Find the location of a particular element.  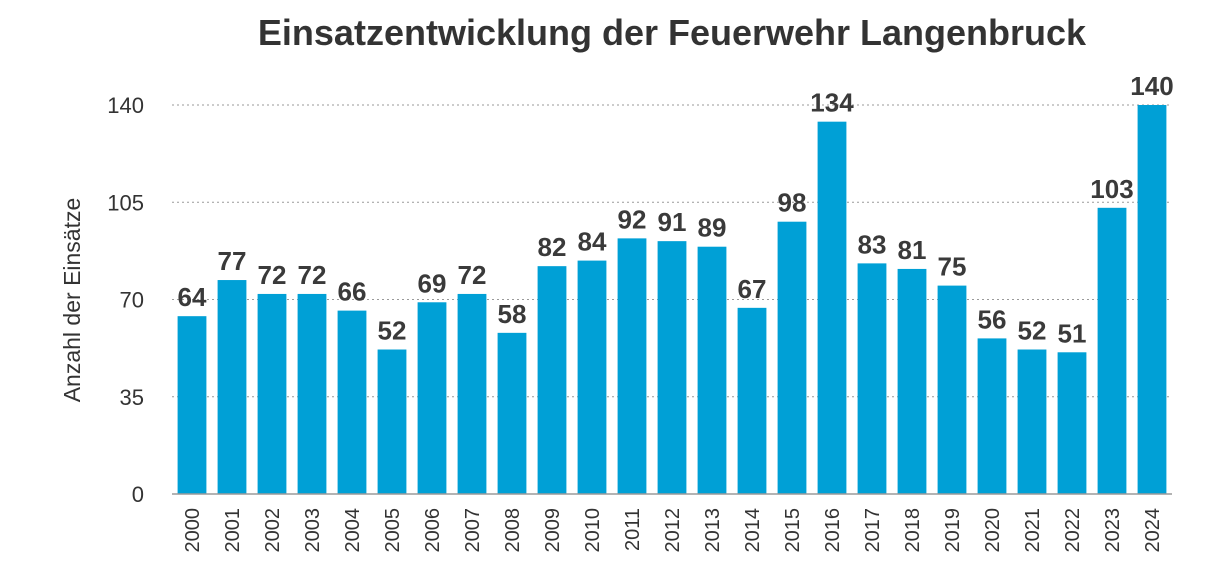

data-label: 51 is located at coordinates (1072, 333).